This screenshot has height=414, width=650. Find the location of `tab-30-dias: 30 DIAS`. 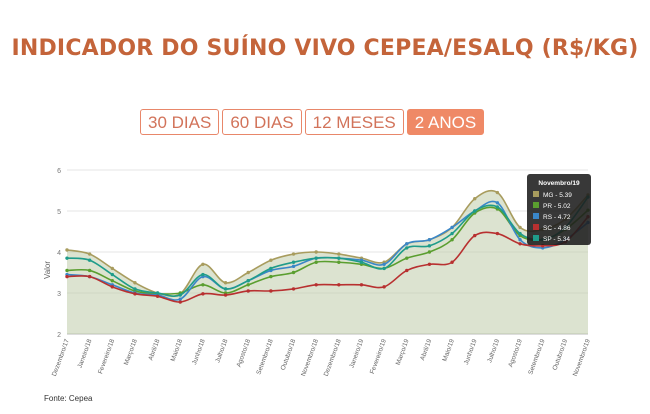

tab-30-dias: 30 DIAS is located at coordinates (180, 122).